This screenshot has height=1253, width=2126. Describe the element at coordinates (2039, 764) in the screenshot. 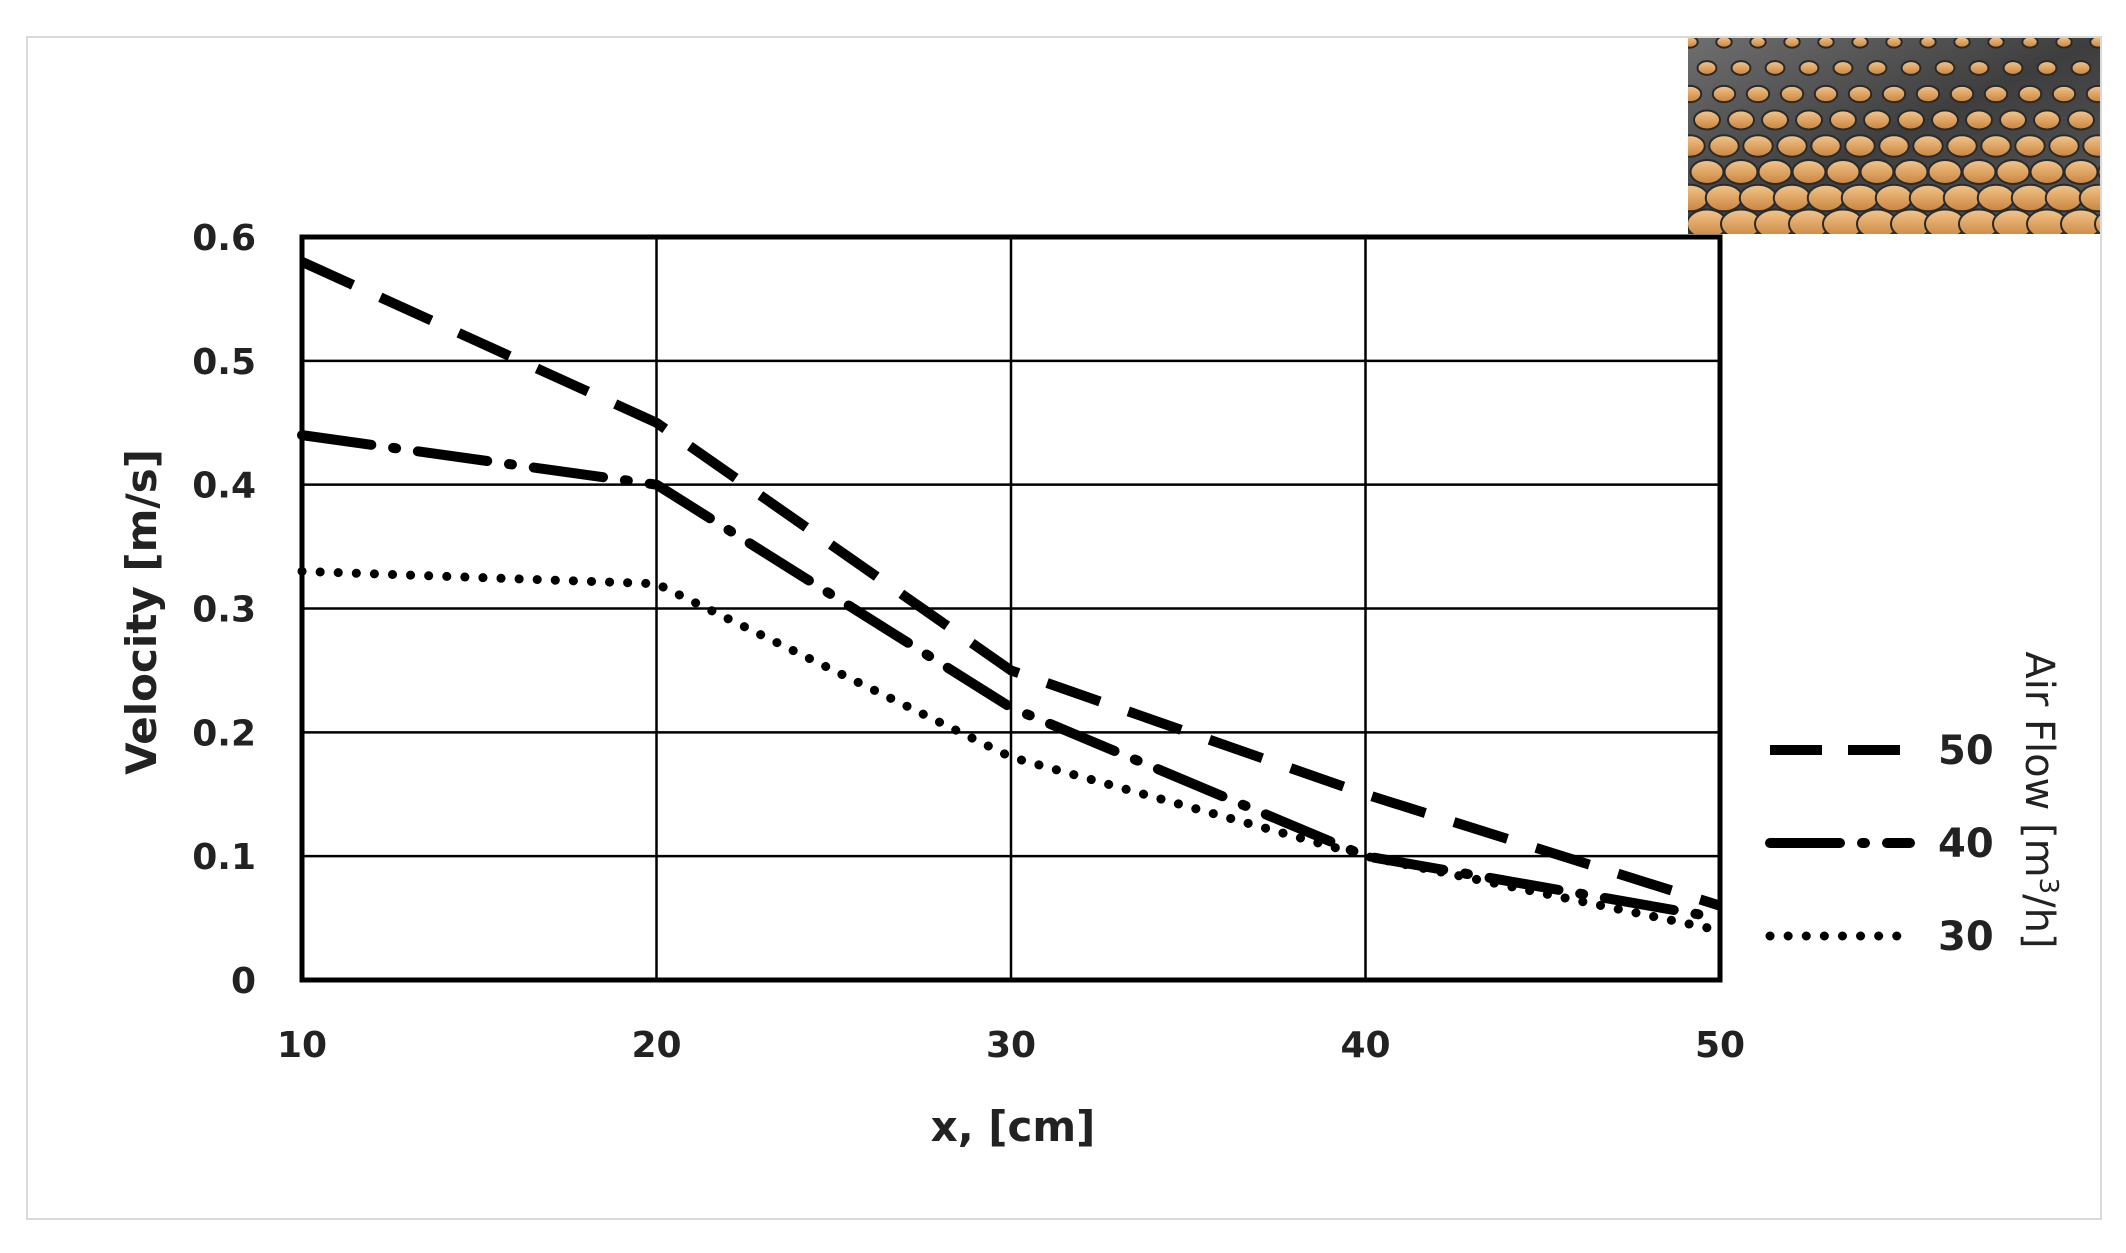

I see `legend-title-main: Air Flow [m` at that location.